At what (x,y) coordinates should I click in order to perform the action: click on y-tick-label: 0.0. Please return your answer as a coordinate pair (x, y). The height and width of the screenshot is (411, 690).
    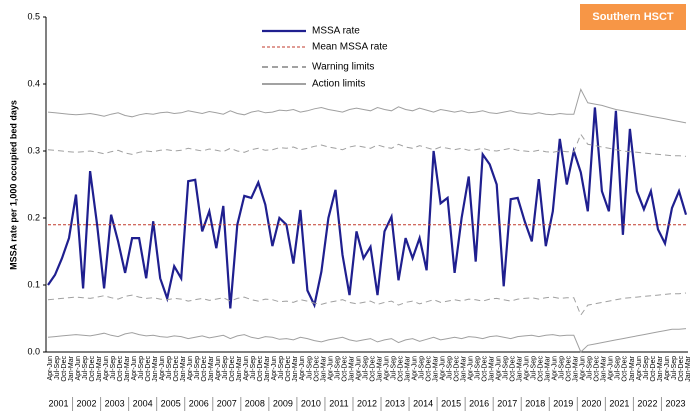
    Looking at the image, I should click on (33, 351).